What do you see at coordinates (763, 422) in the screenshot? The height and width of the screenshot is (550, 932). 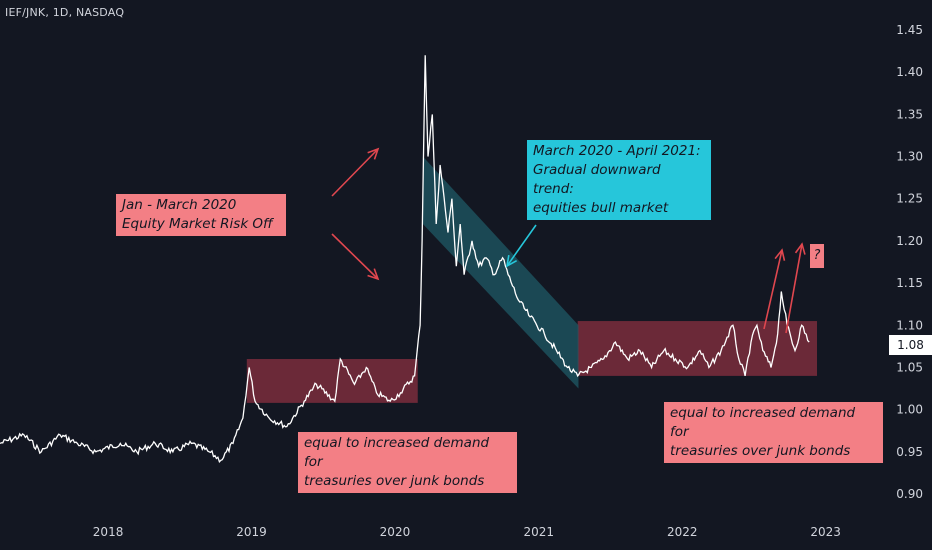 I see `demand-2022-line-1: equal to increased demand for` at bounding box center [763, 422].